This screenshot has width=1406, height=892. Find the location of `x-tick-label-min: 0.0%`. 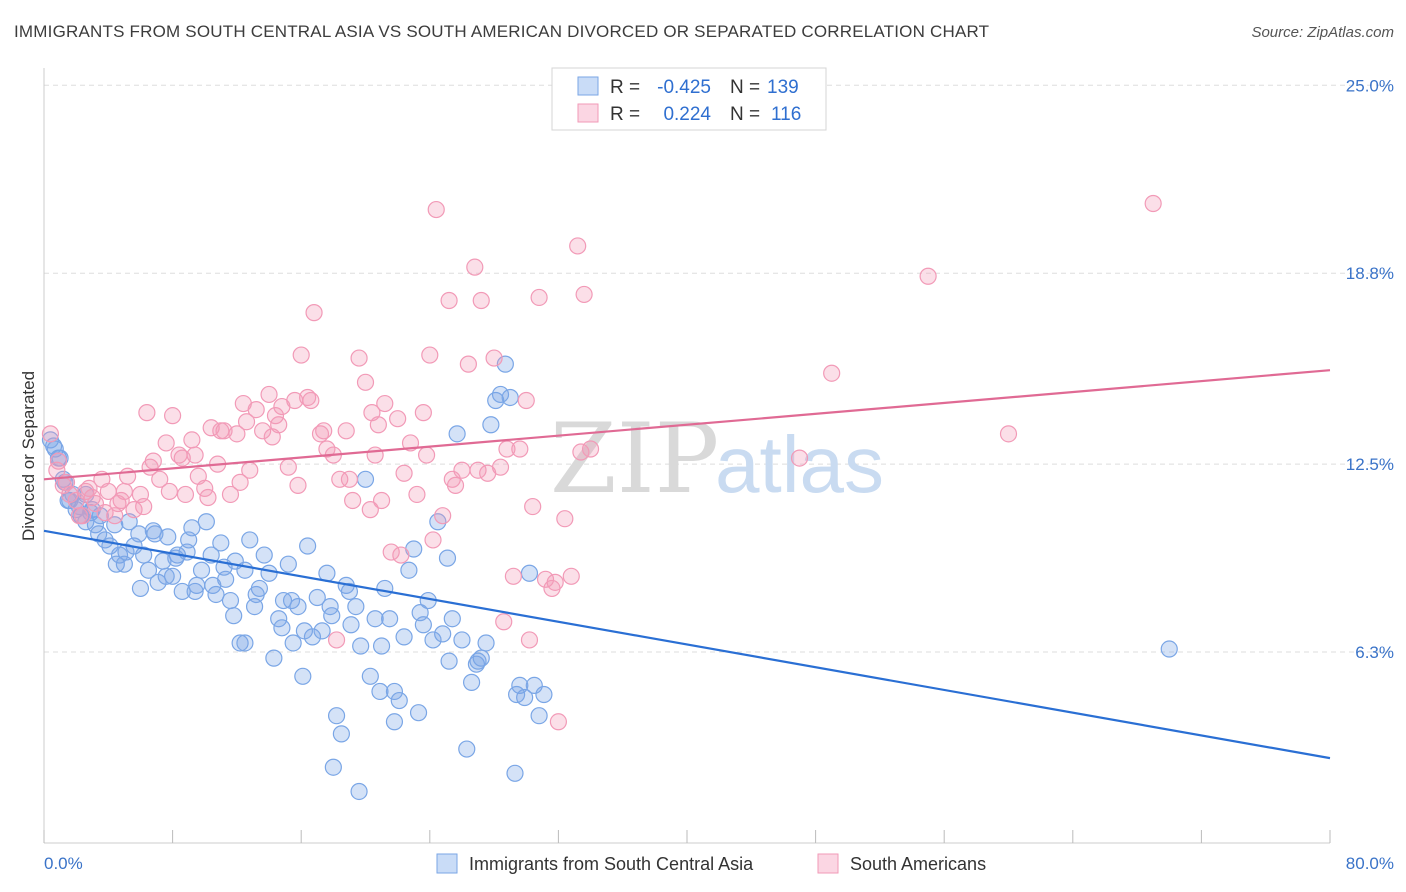

x-tick-label-min: 0.0% is located at coordinates (63, 863).